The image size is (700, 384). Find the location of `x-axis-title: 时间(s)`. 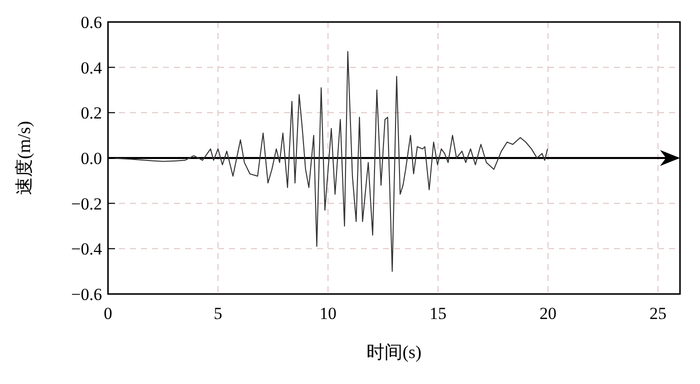

x-axis-title: 时间(s) is located at coordinates (394, 352).